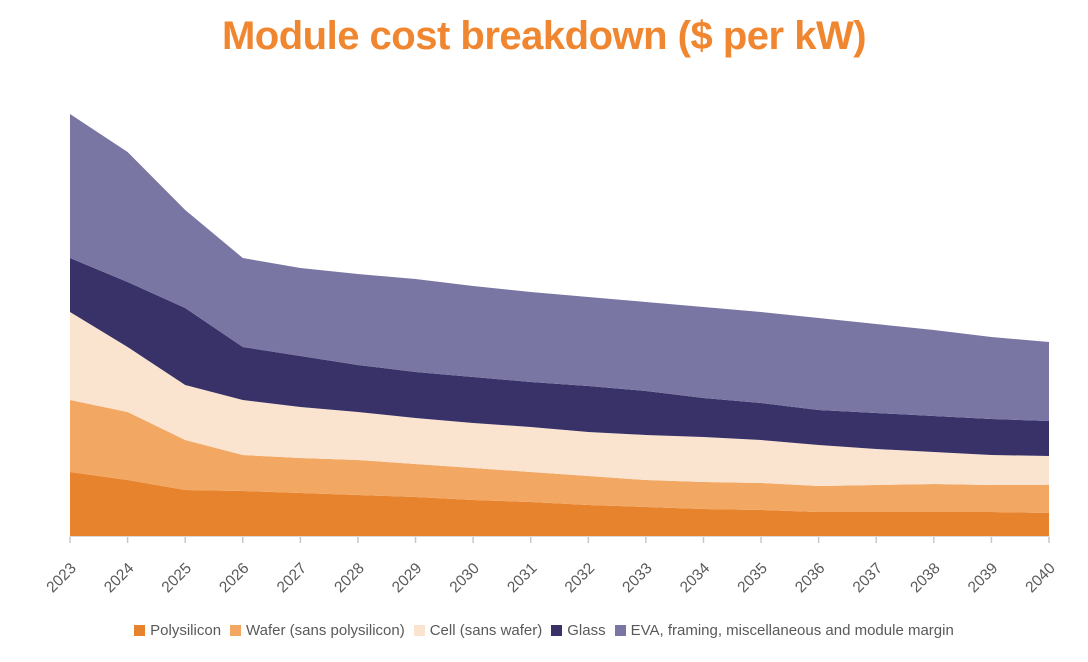  I want to click on legend-item-polysilicon: Polysilicon, so click(177, 630).